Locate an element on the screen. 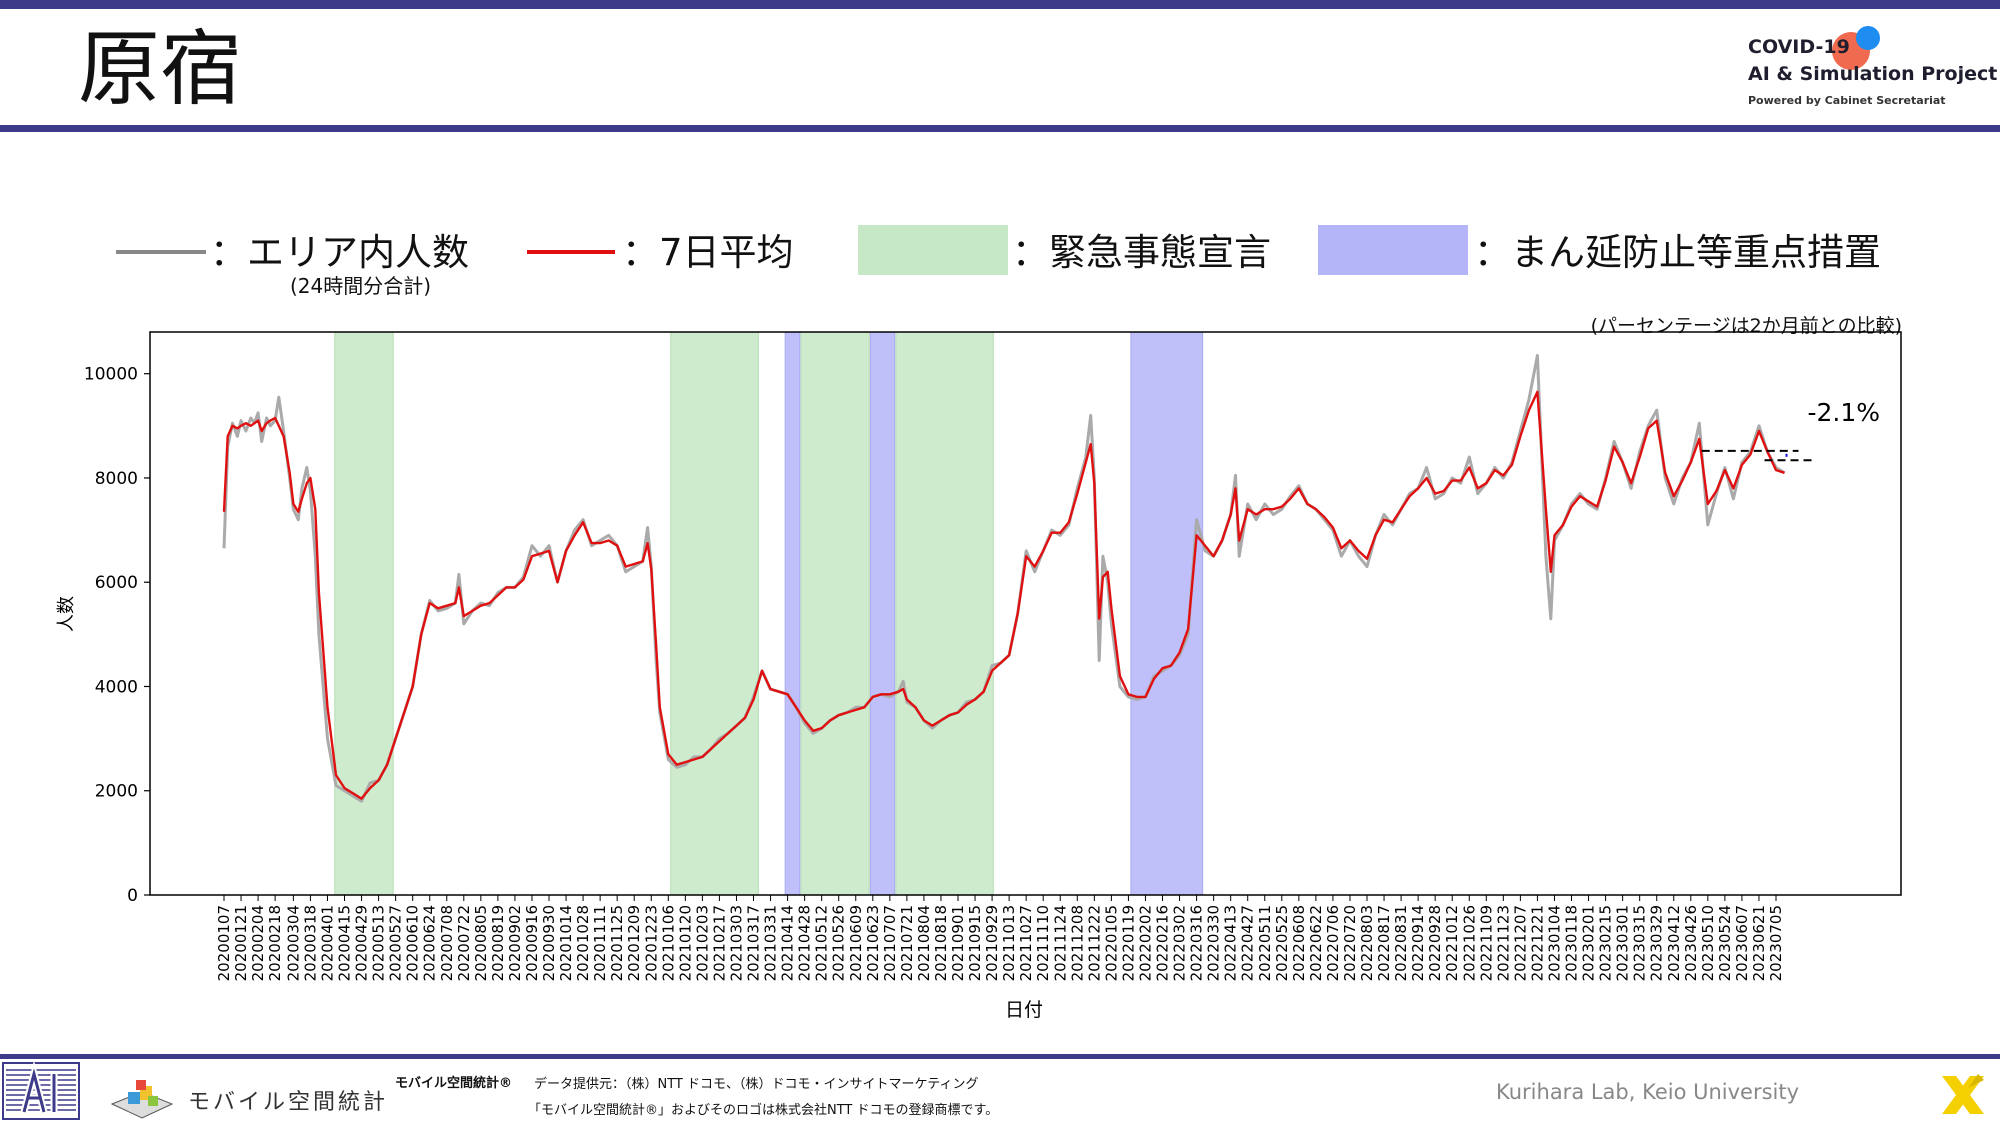 The width and height of the screenshot is (2000, 1125). x-tick-label: 20210804 is located at coordinates (924, 943).